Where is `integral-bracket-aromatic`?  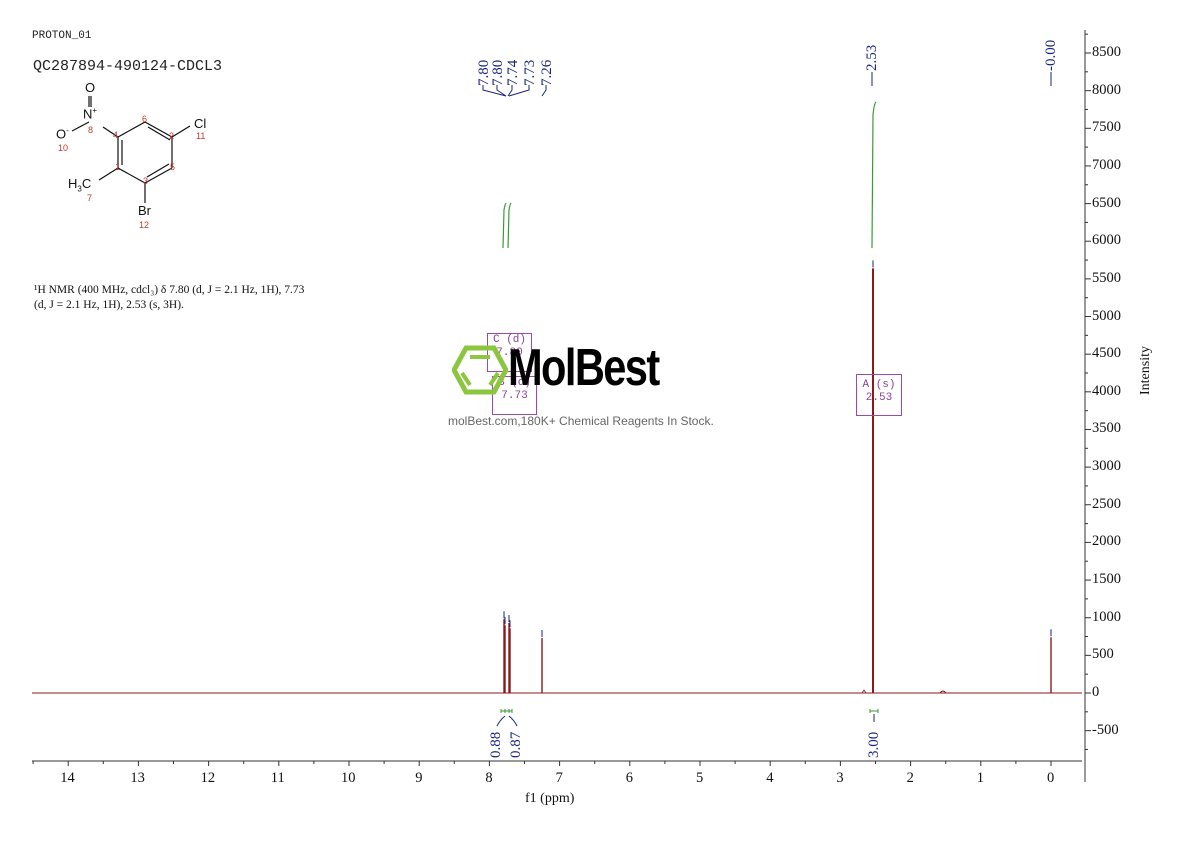
integral-bracket-aromatic is located at coordinates (506, 711).